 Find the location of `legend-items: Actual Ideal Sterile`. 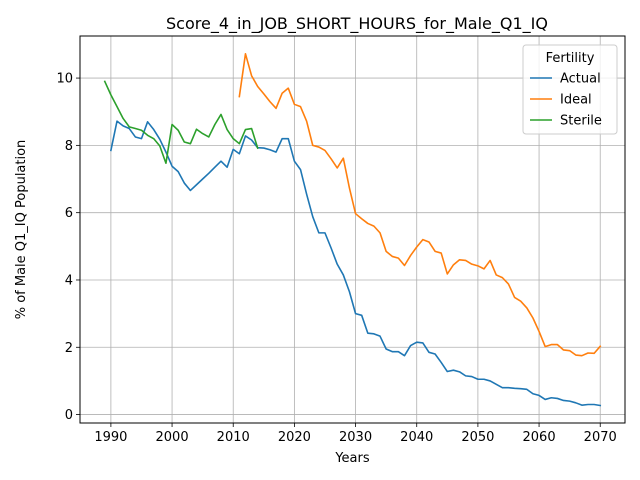

legend-items: Actual Ideal Sterile is located at coordinates (566, 100).